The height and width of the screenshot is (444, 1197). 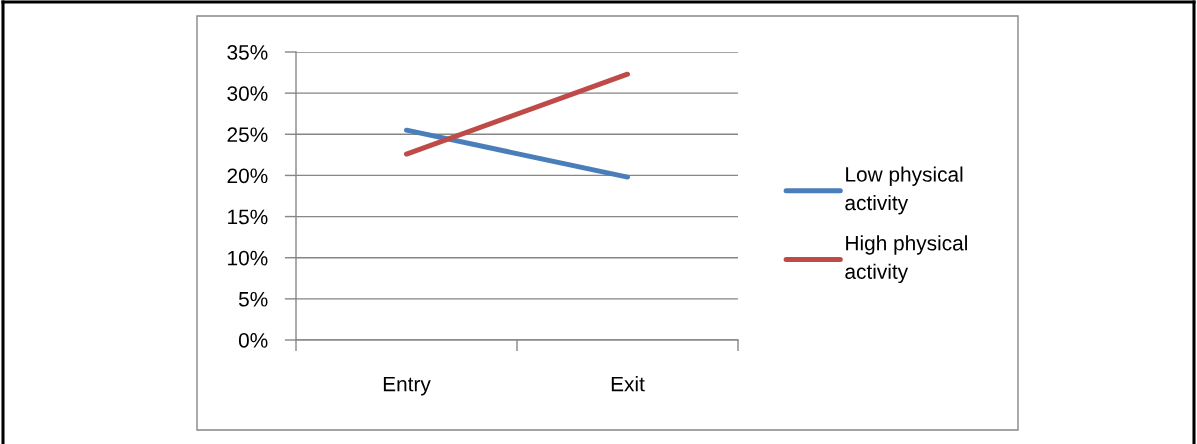 What do you see at coordinates (247, 135) in the screenshot?
I see `y-tick-label: 25%` at bounding box center [247, 135].